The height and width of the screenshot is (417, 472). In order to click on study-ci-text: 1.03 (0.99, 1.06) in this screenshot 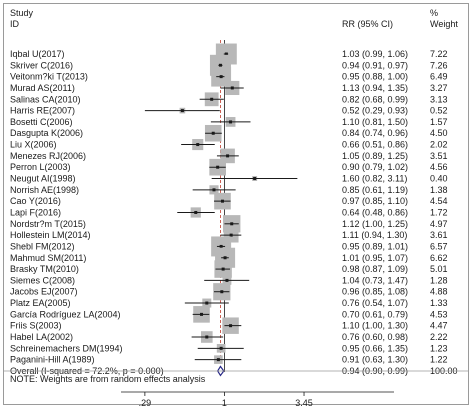, I will do `click(375, 54)`.